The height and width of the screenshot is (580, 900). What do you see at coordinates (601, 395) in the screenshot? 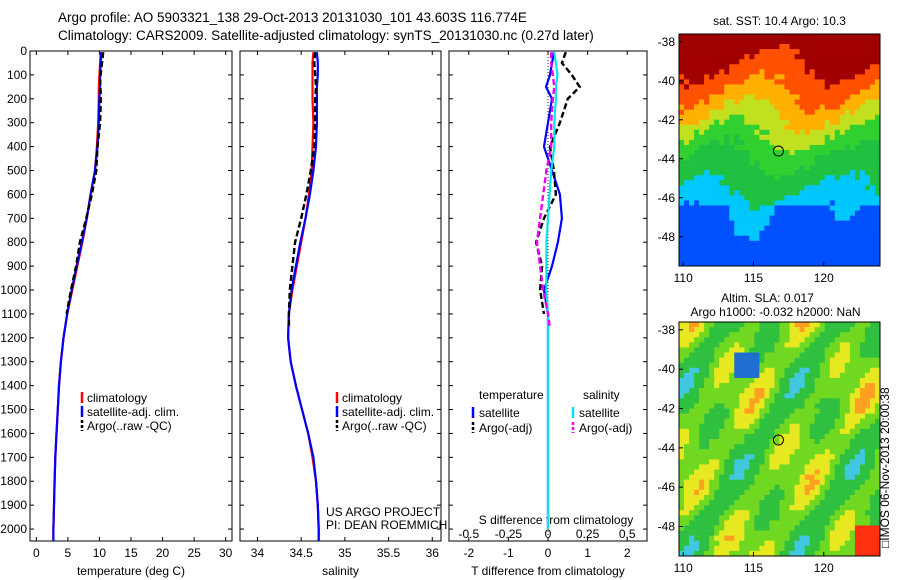
I see `legend-title: salinity` at bounding box center [601, 395].